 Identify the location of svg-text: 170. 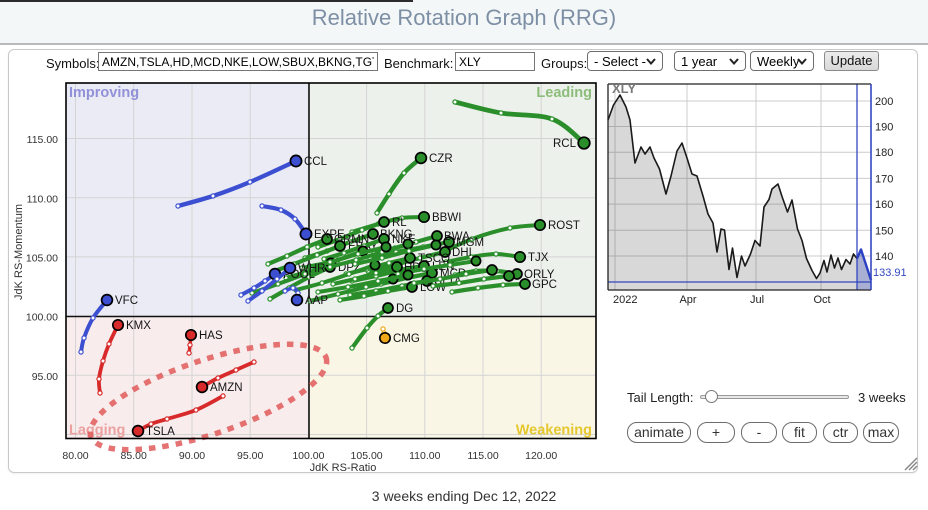
(884, 179).